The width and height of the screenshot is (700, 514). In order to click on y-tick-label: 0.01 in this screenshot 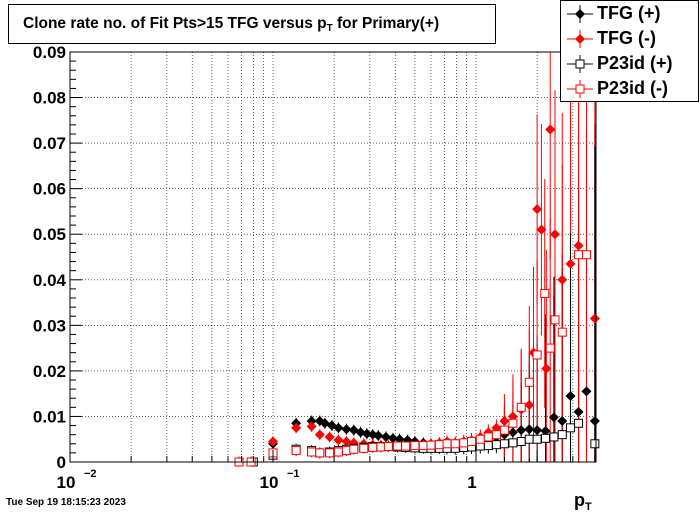, I will do `click(49, 416)`.